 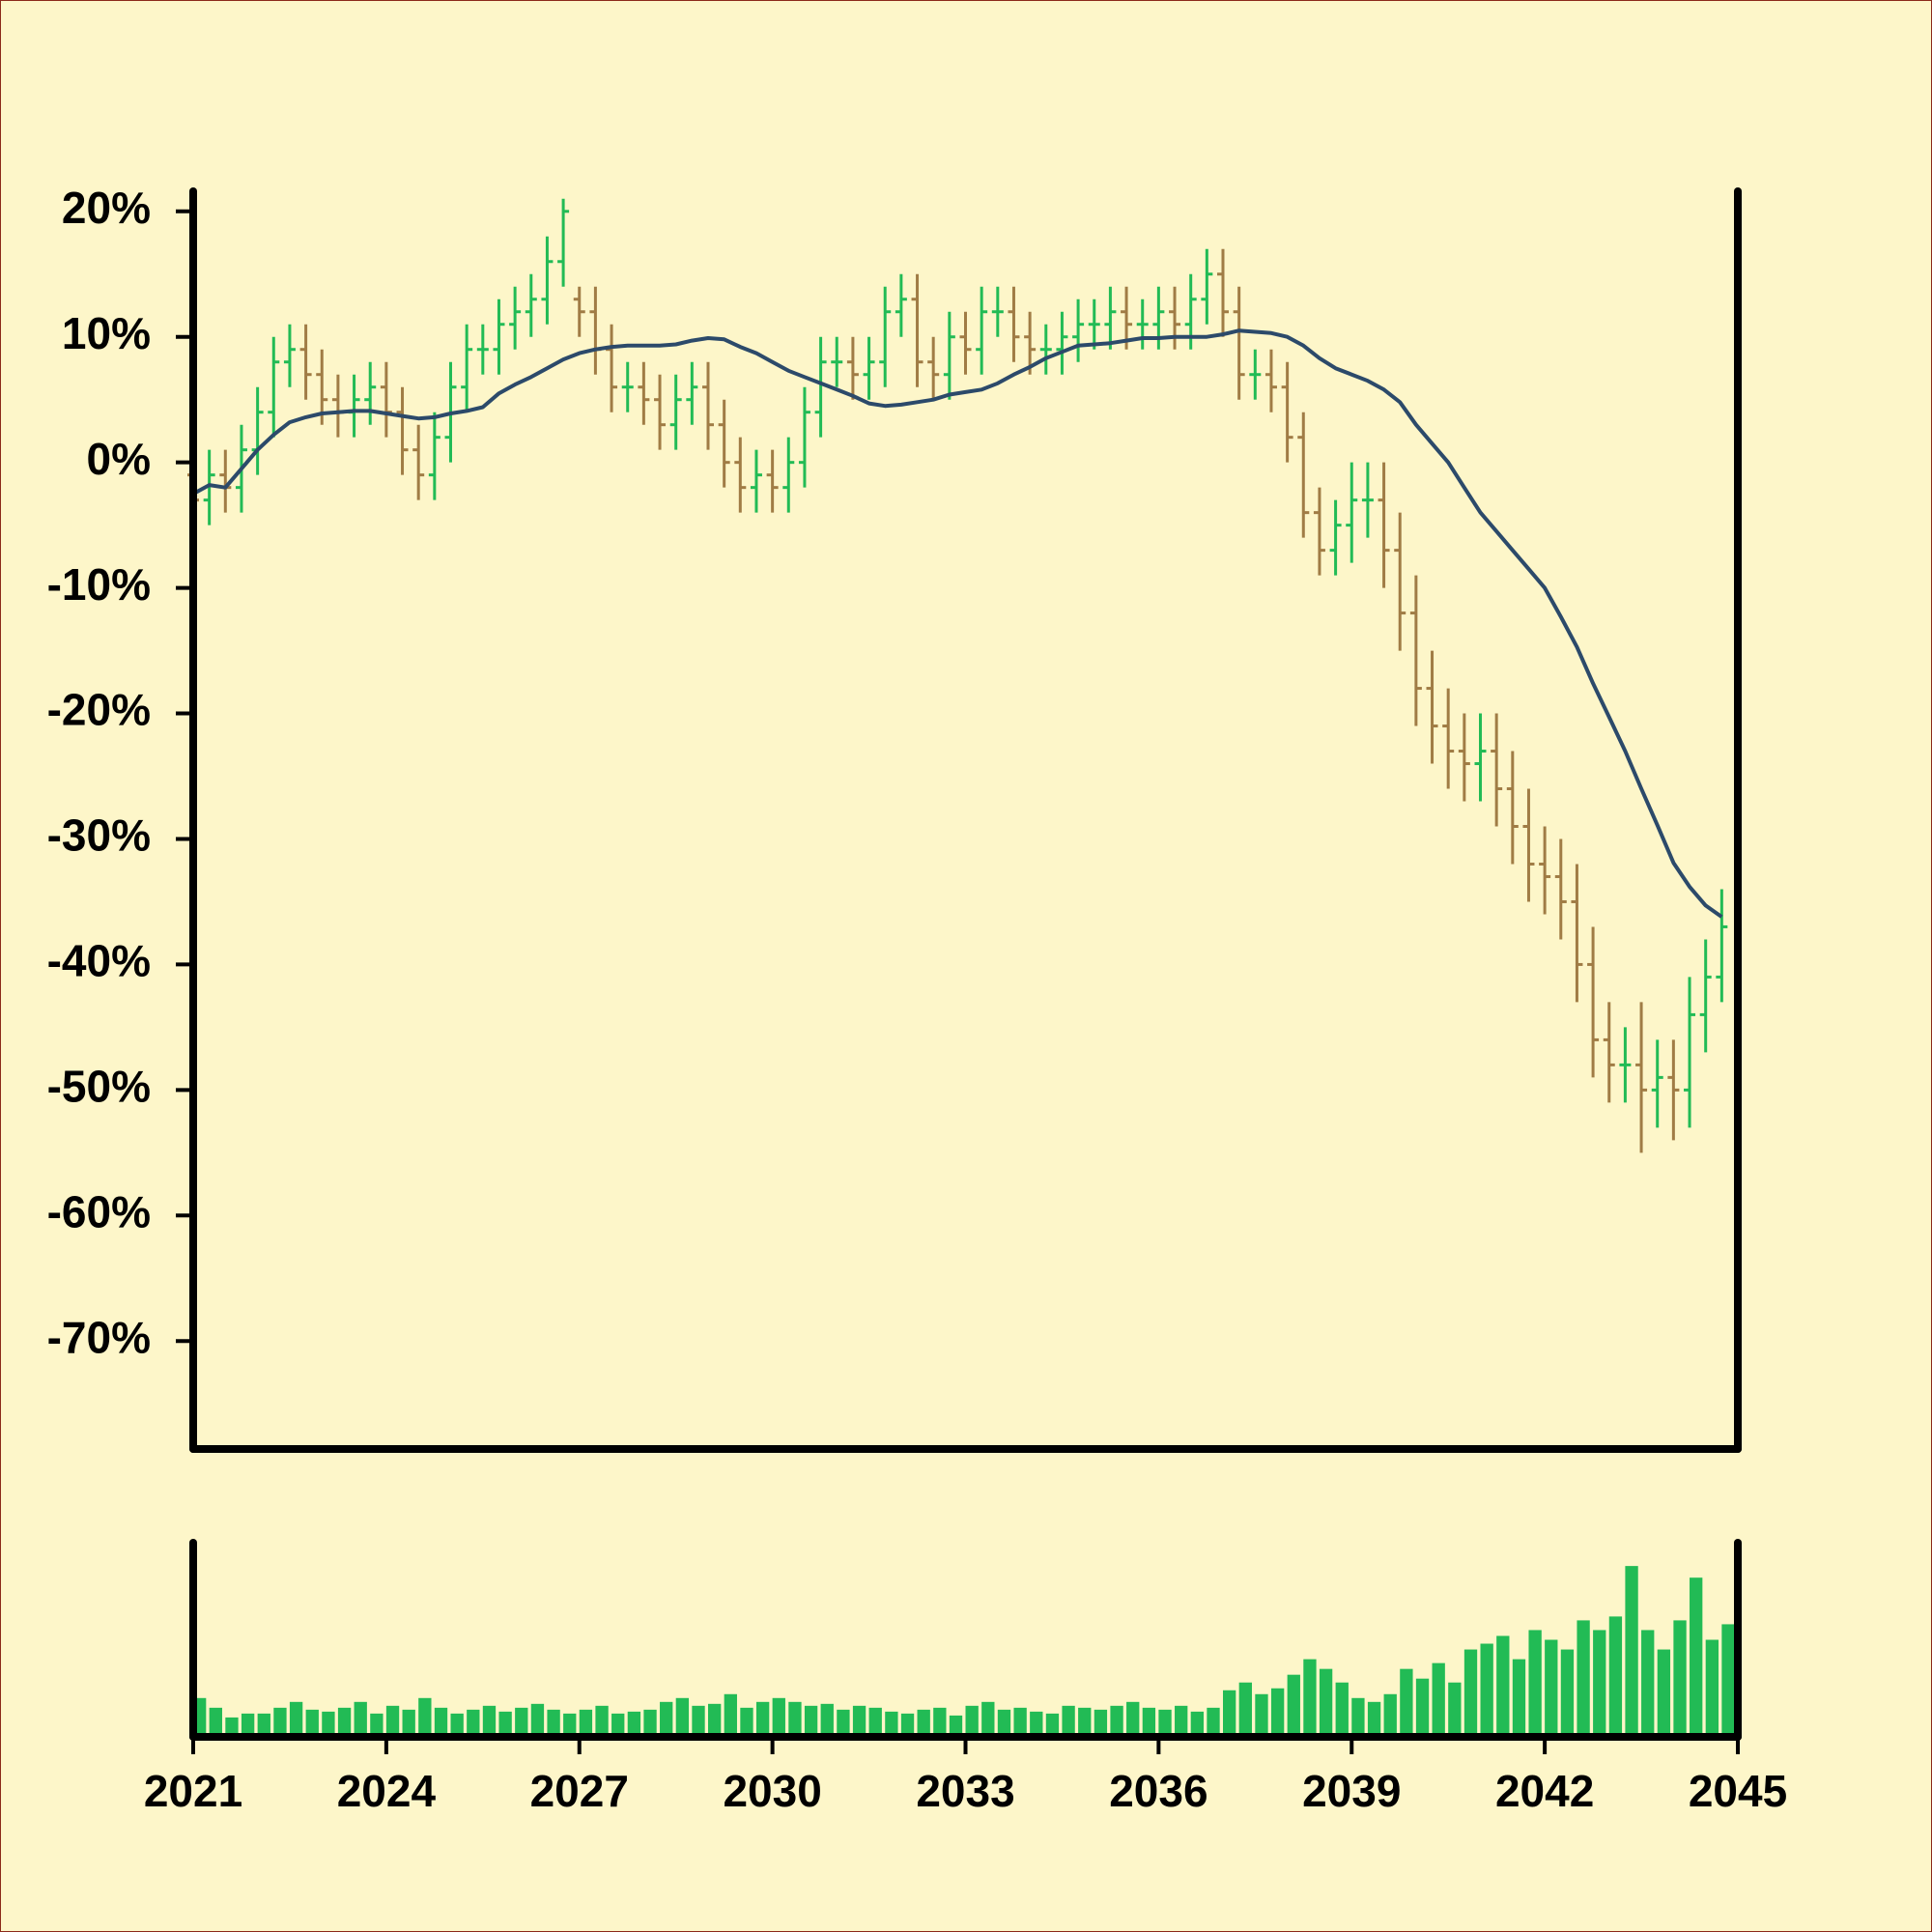 What do you see at coordinates (965, 1791) in the screenshot?
I see `x-tick-label: 2033` at bounding box center [965, 1791].